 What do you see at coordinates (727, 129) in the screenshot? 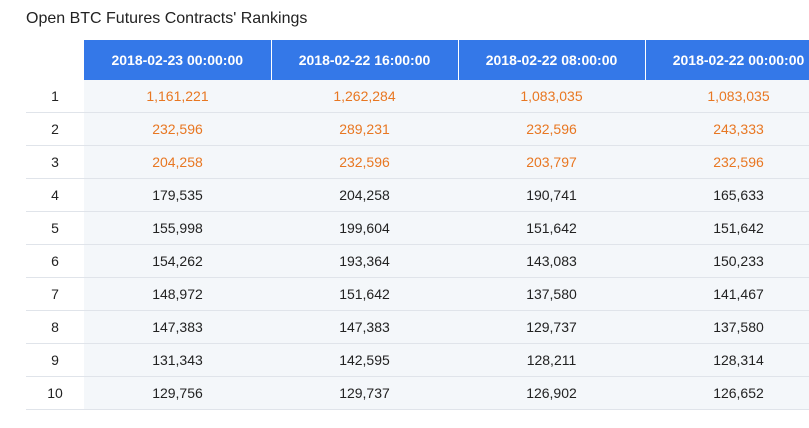
I see `table-cell: 243,333` at bounding box center [727, 129].